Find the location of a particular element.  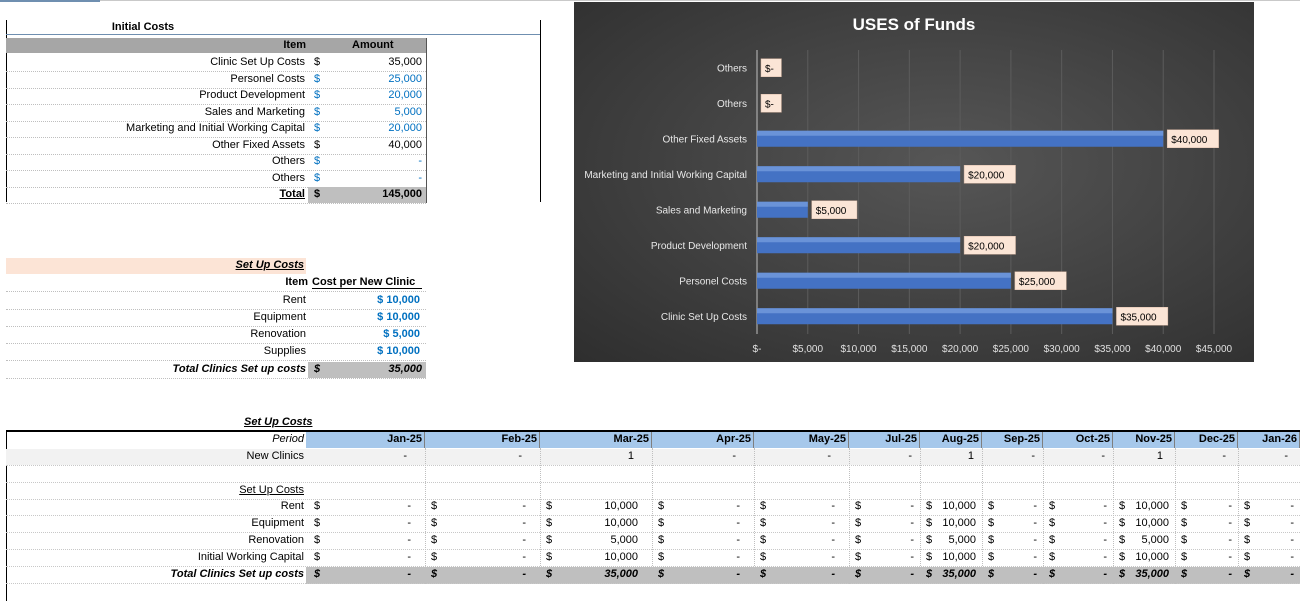

schedule-value: 5,000 is located at coordinates (1155, 540).